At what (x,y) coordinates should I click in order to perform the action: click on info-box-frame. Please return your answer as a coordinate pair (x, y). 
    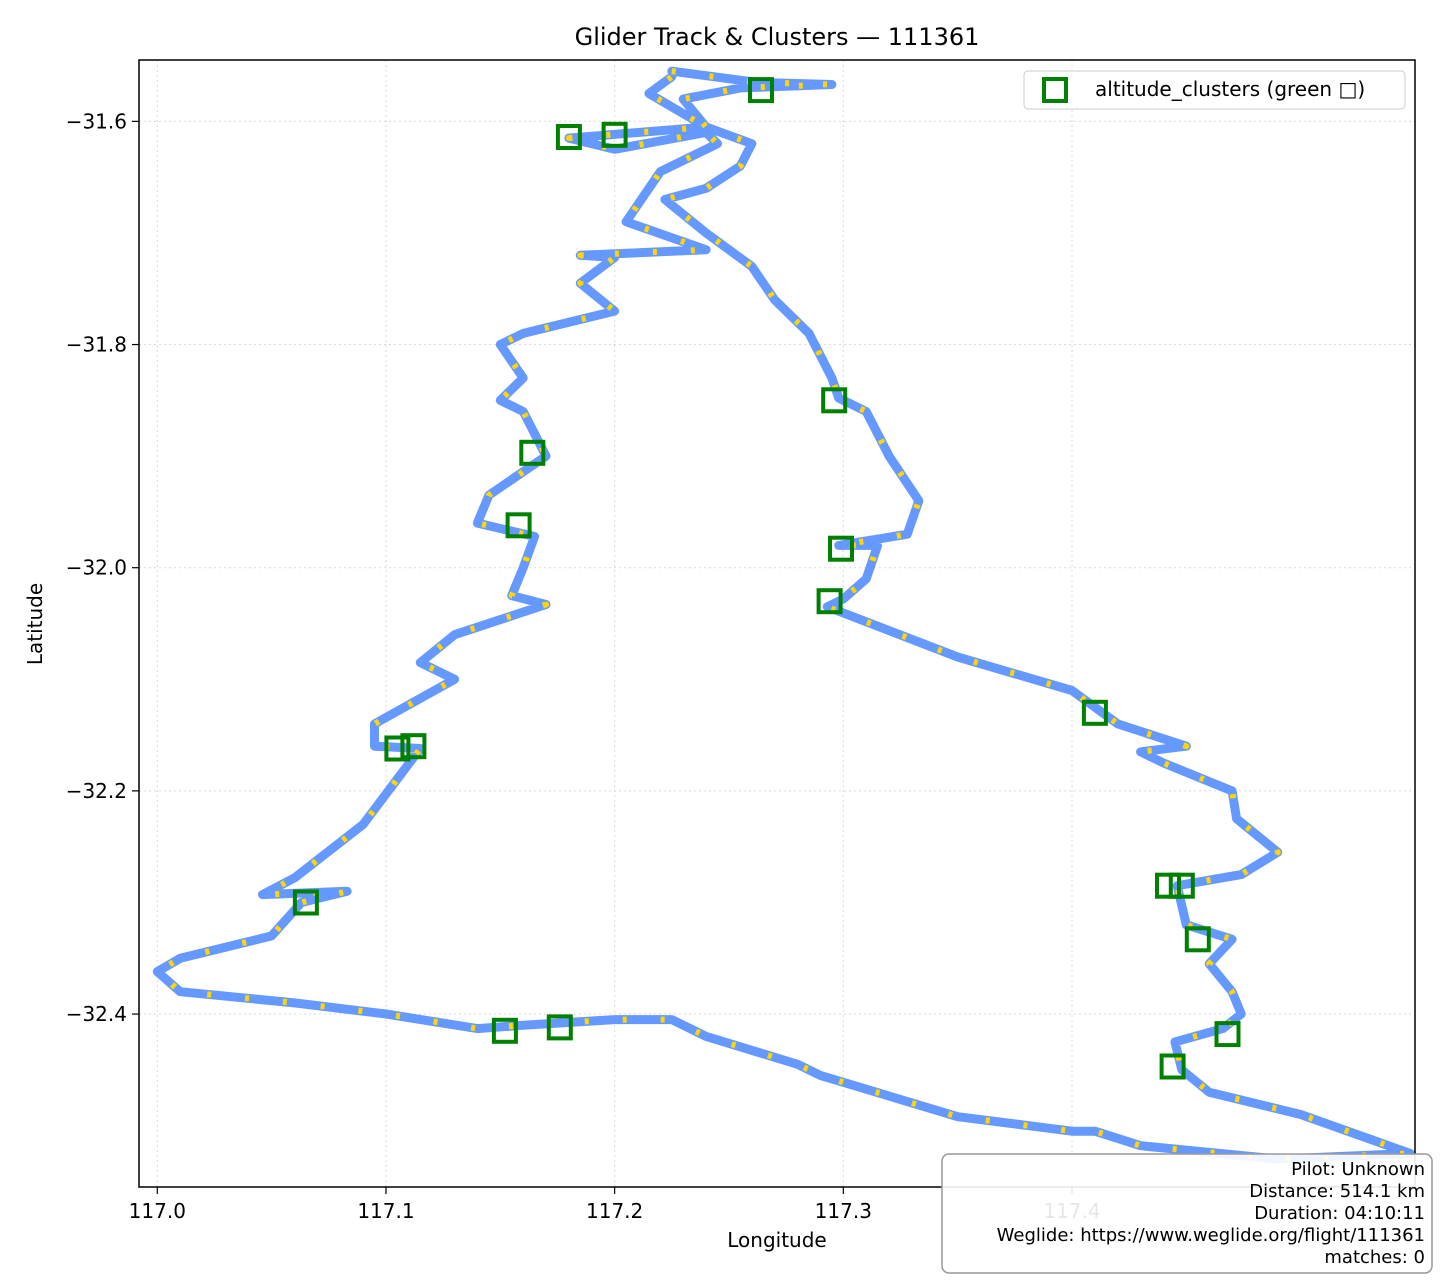
    Looking at the image, I should click on (1187, 1213).